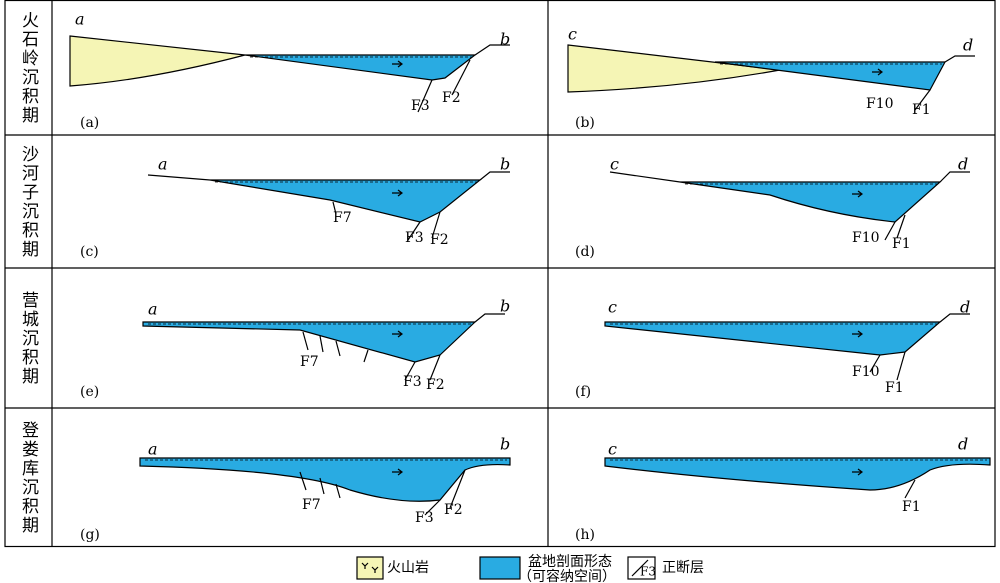 Image resolution: width=1000 pixels, height=583 pixels. What do you see at coordinates (28, 201) in the screenshot?
I see `period-label: 沙河子沉积期` at bounding box center [28, 201].